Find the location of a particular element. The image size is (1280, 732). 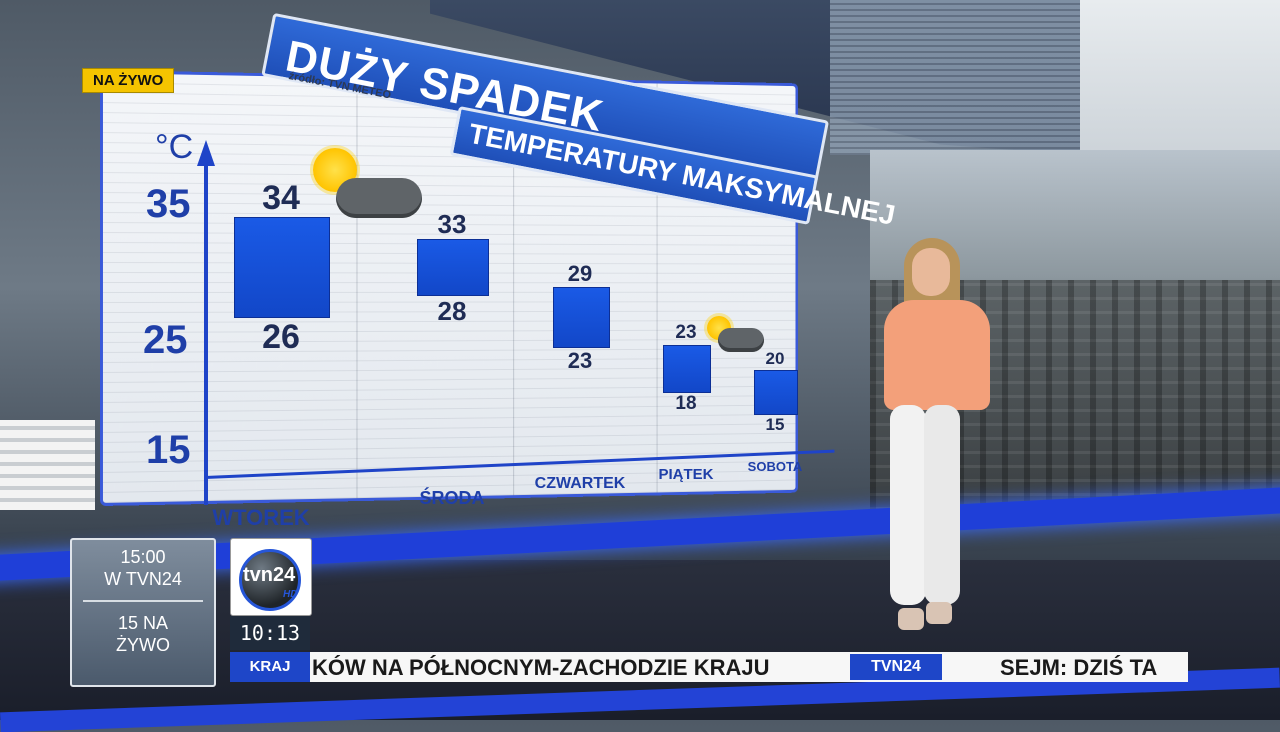

y-axis is located at coordinates (206, 327).